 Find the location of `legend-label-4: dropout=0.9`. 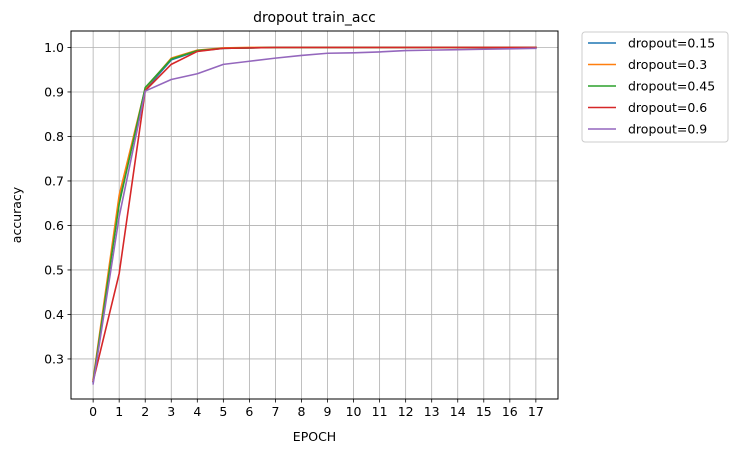

legend-label-4: dropout=0.9 is located at coordinates (667, 129).